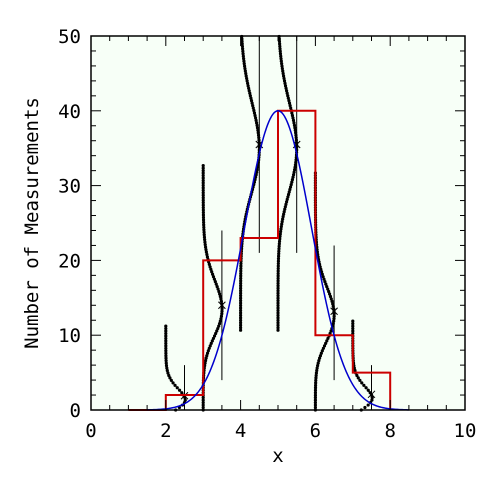  Describe the element at coordinates (69, 224) in the screenshot. I see `y-tick-labels: 0 10 20 30 40 50` at that location.